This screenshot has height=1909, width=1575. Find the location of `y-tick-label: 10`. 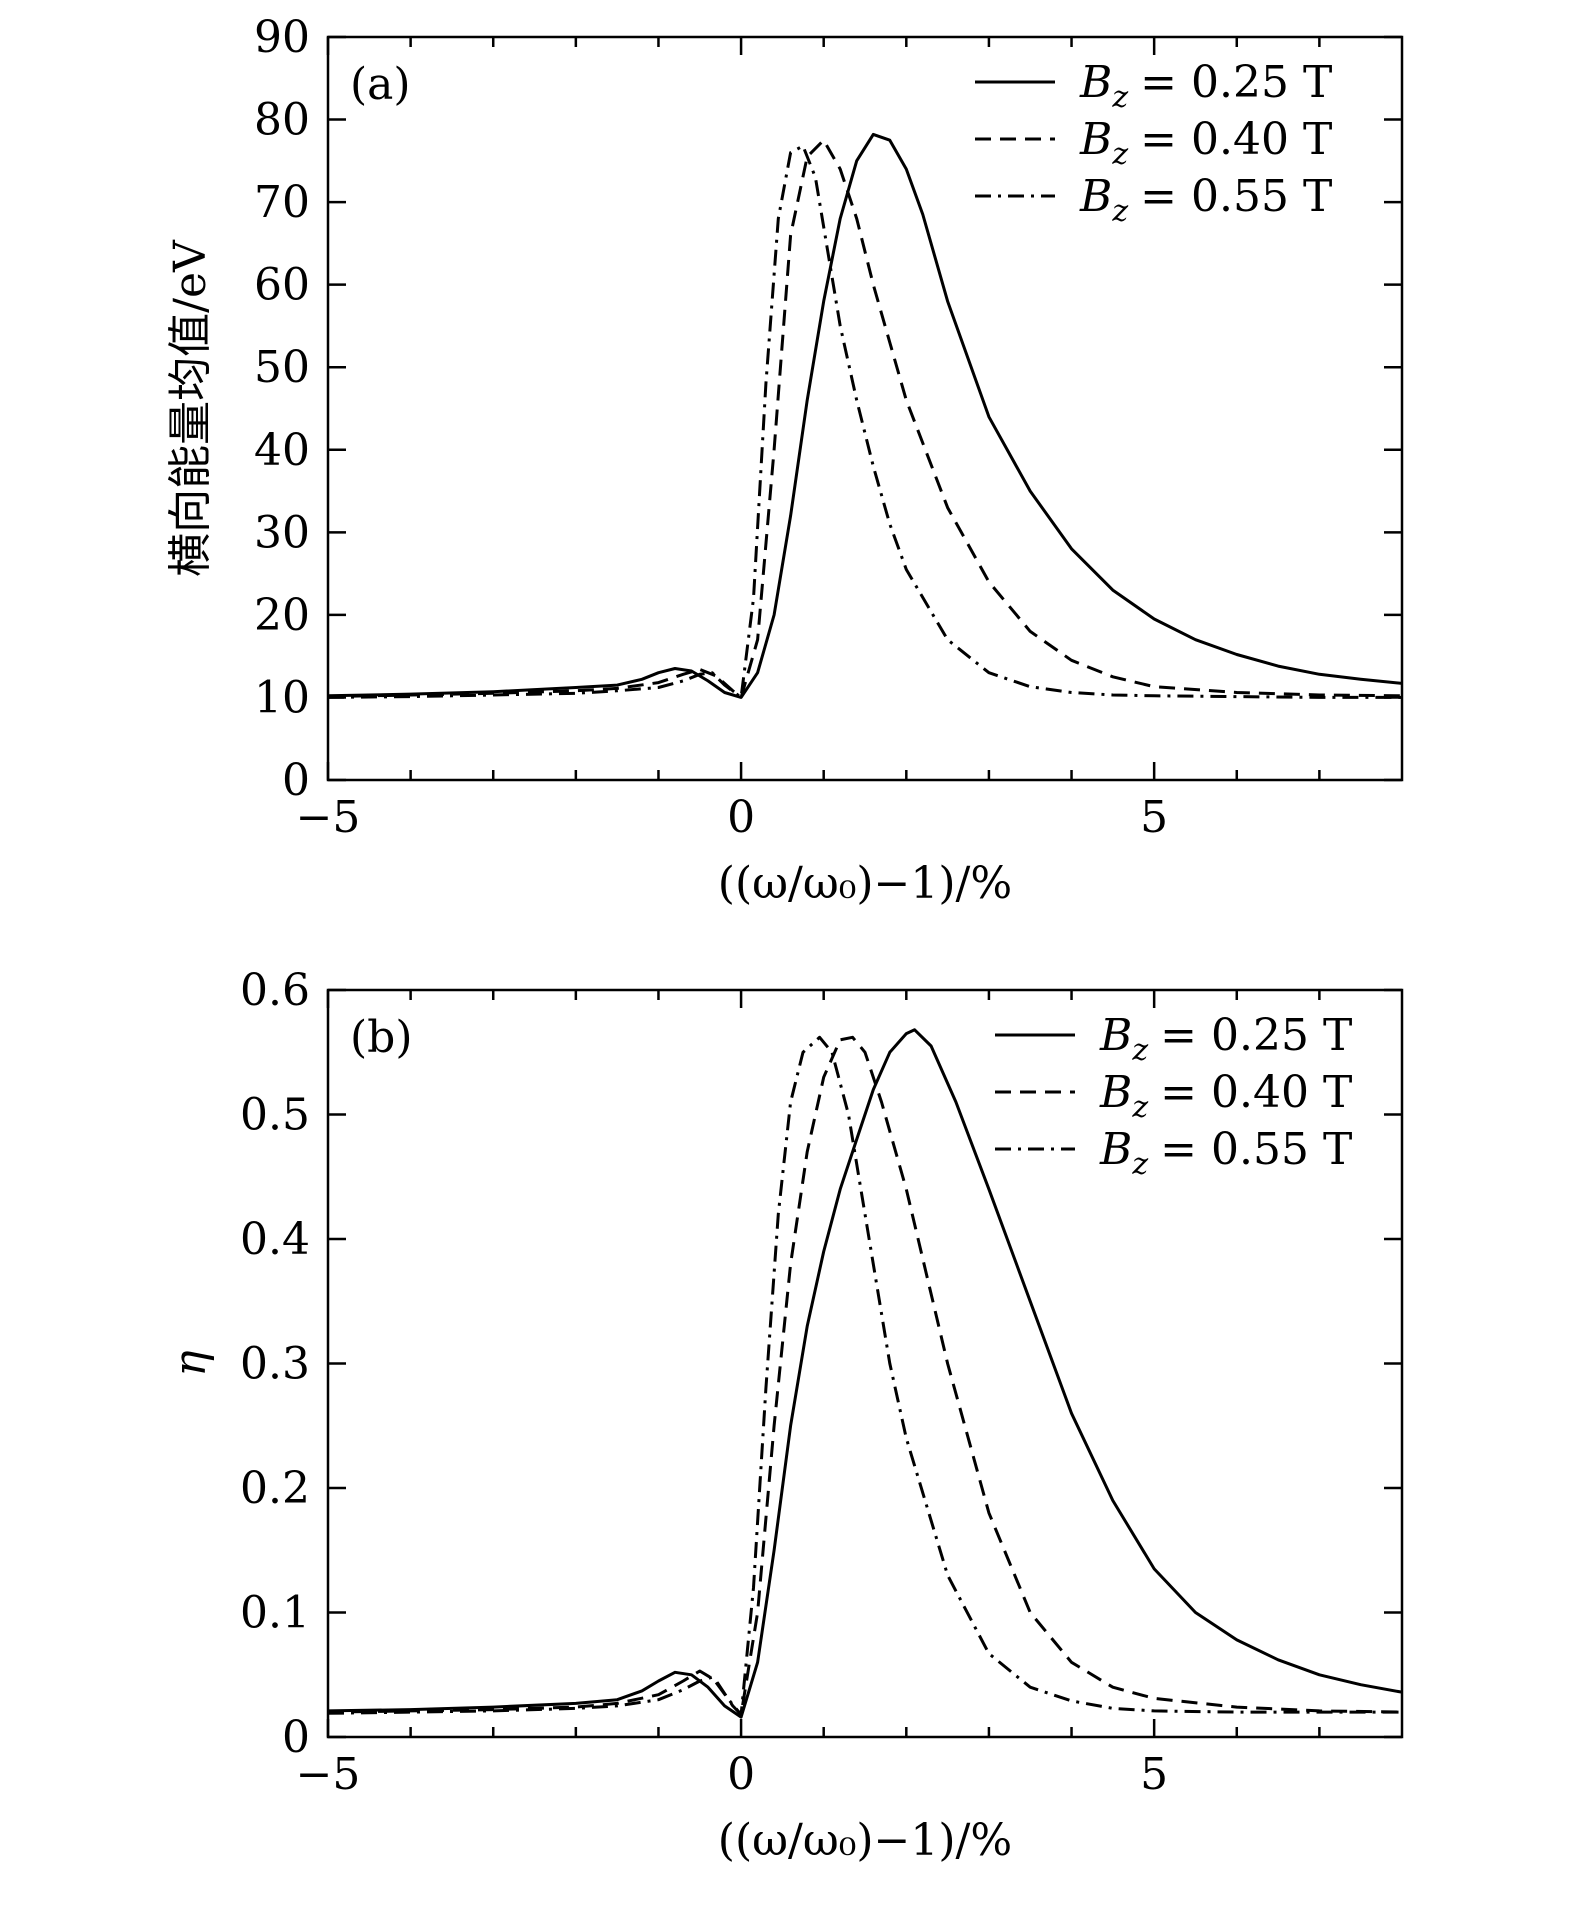

y-tick-label: 10 is located at coordinates (282, 697).